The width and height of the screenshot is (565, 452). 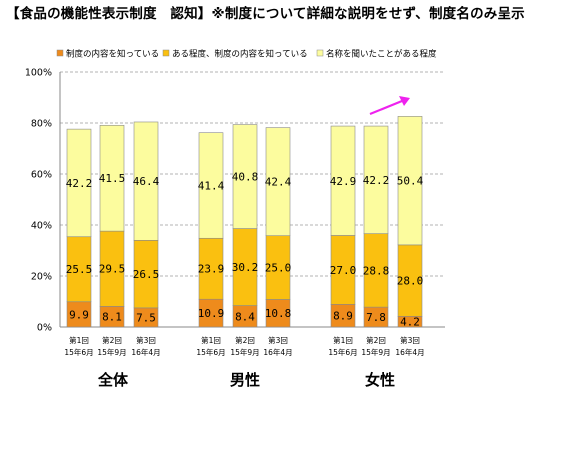 What do you see at coordinates (112, 54) in the screenshot?
I see `legend-label: 制度の内容を知っている` at bounding box center [112, 54].